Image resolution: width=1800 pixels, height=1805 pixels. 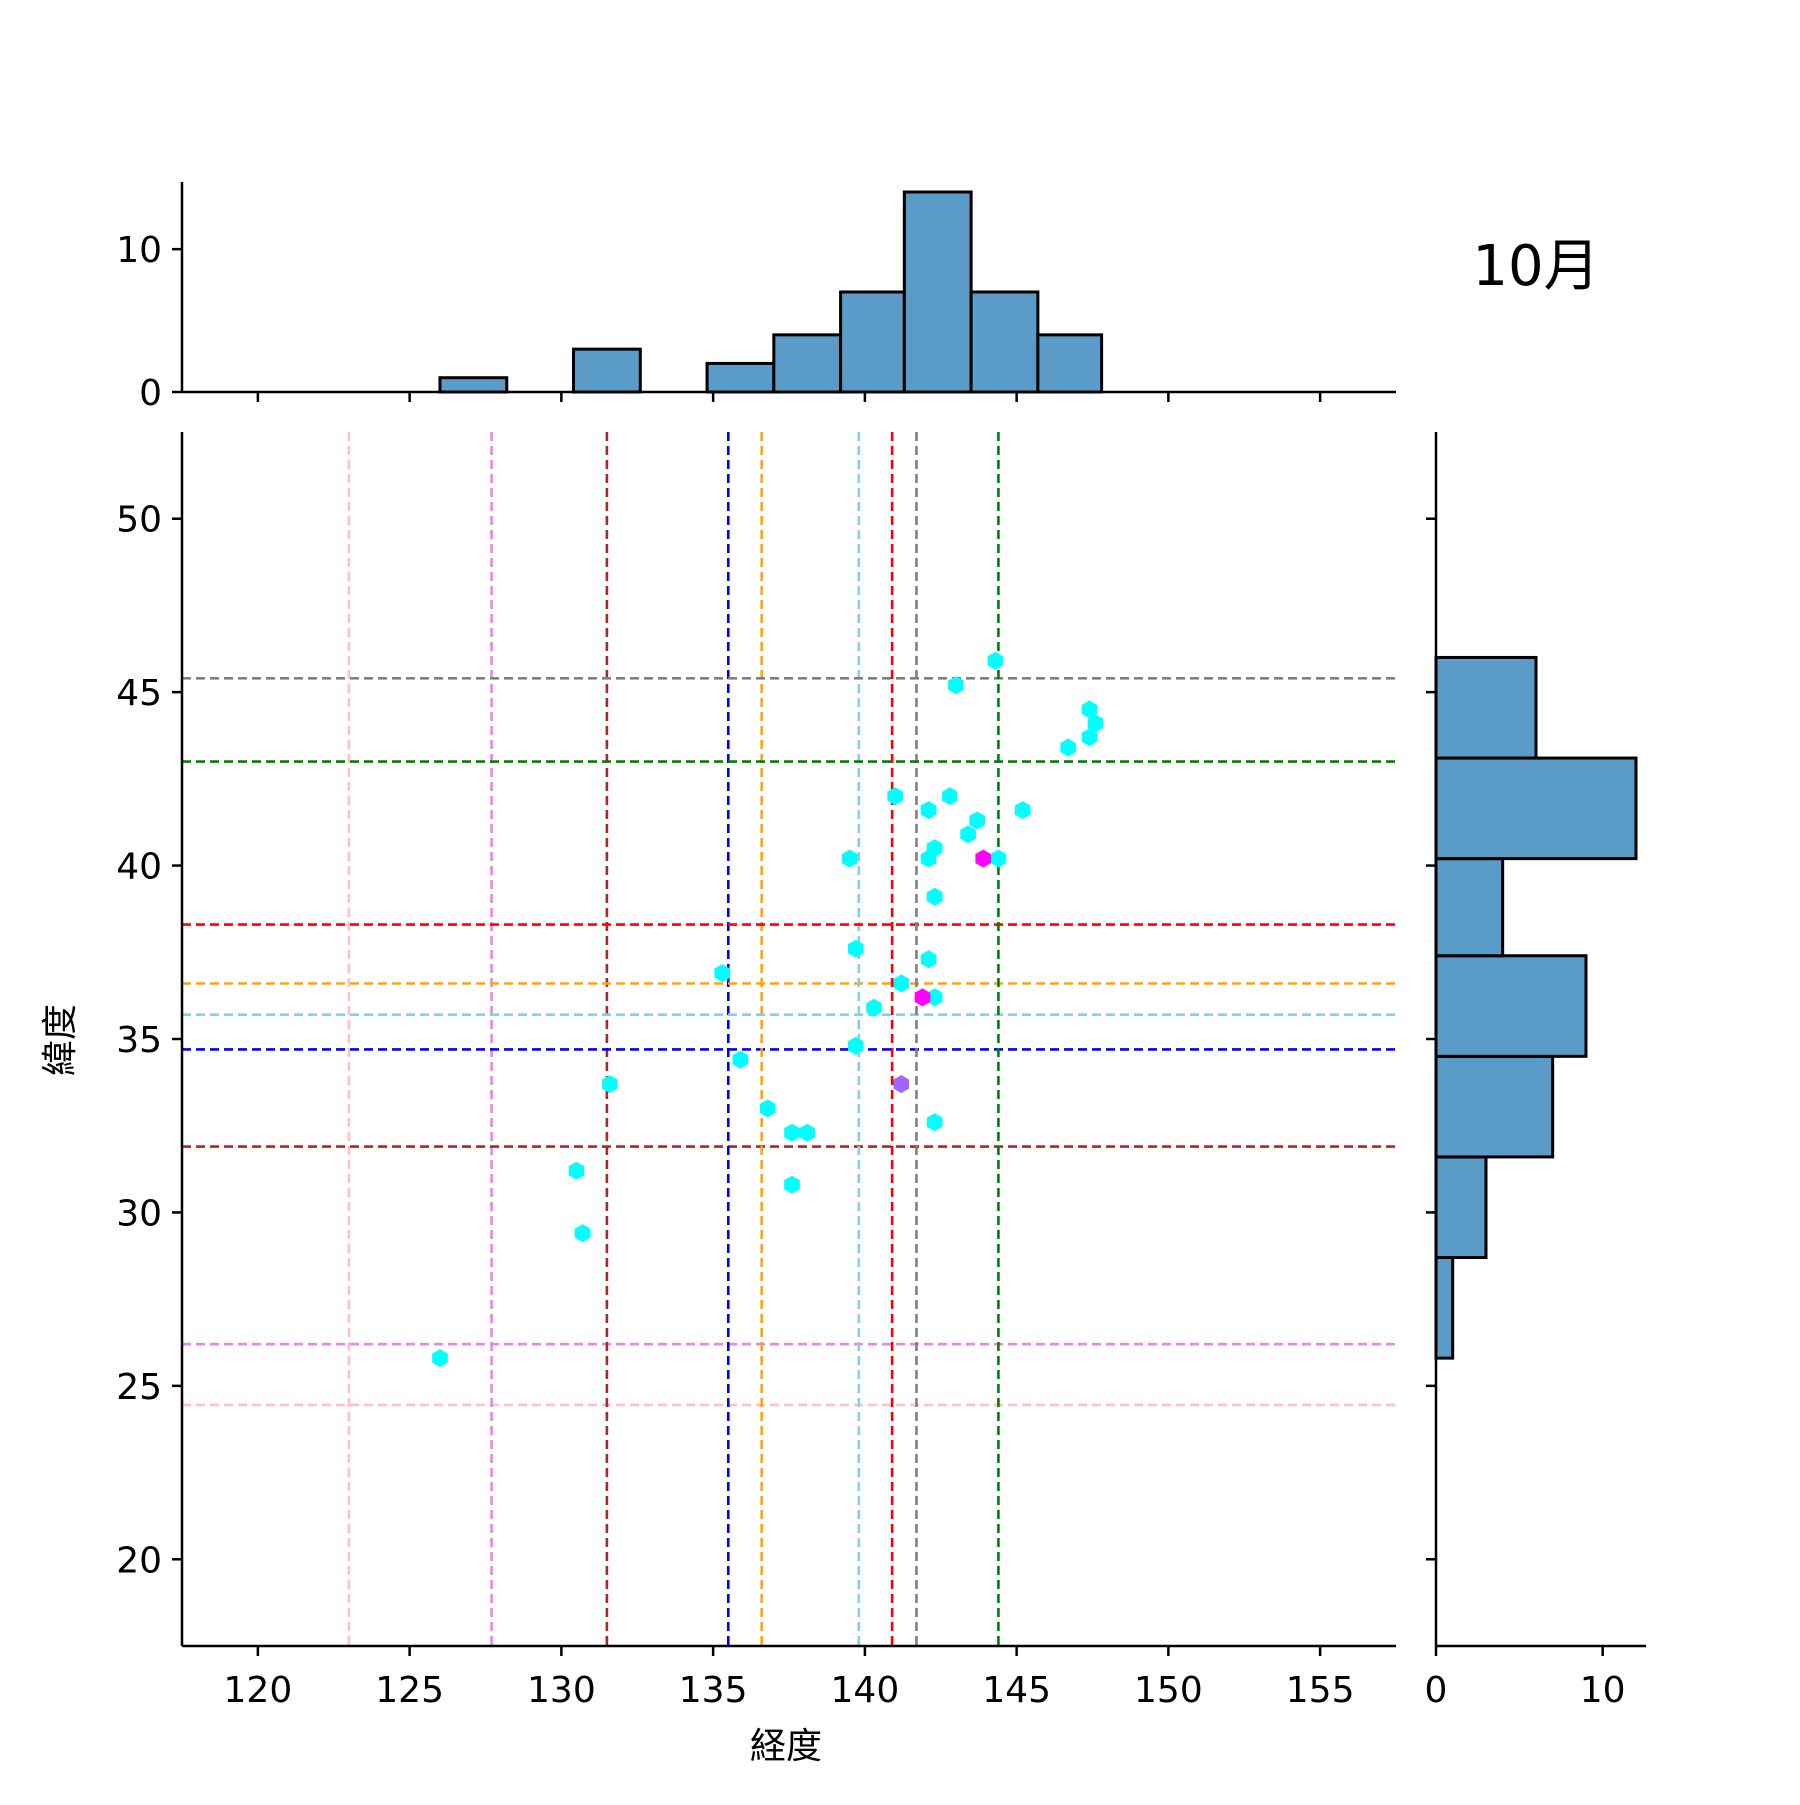 What do you see at coordinates (865, 1690) in the screenshot?
I see `x-tick-label: 140` at bounding box center [865, 1690].